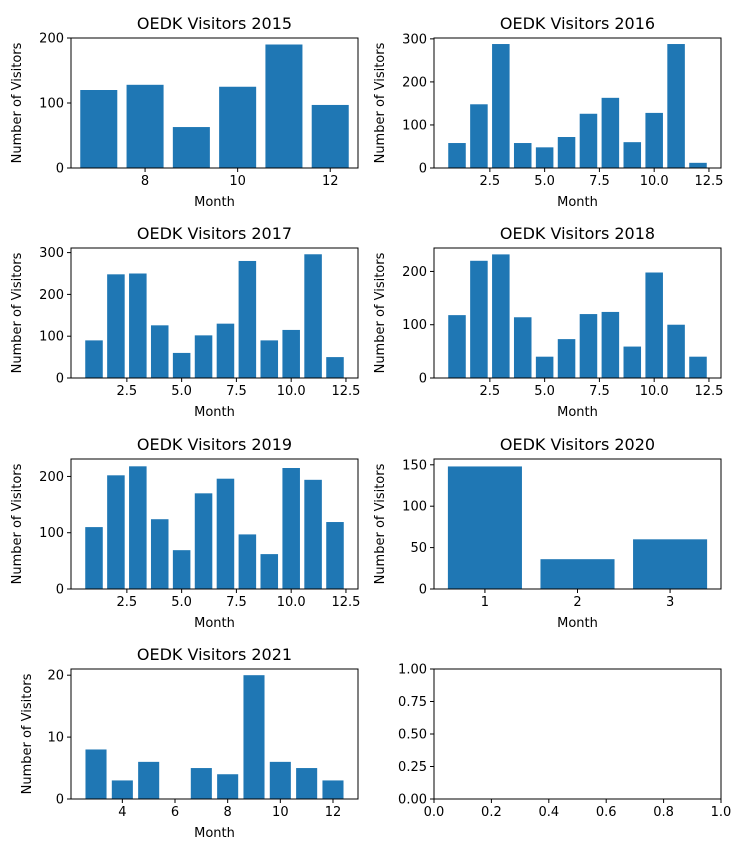  What do you see at coordinates (564, 742) in the screenshot?
I see `subplot-8: 0.0 0.2 0.4 0.6 0.8 1.0 0.00 0.25 0.50 0.75 1.00` at bounding box center [564, 742].